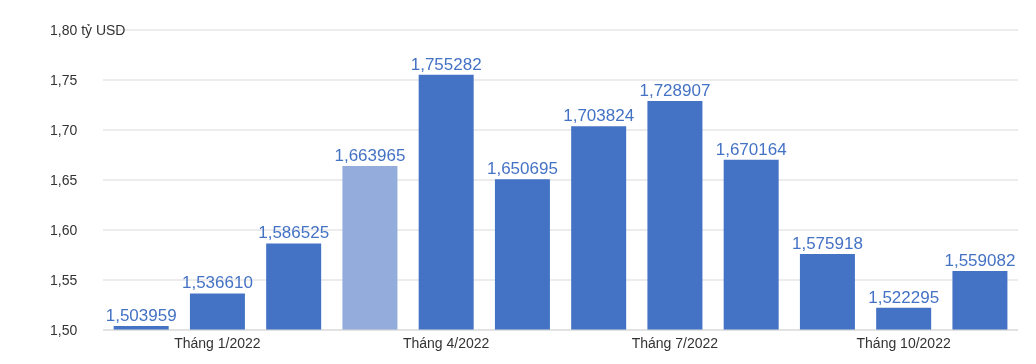  What do you see at coordinates (446, 342) in the screenshot?
I see `x-tick-label: Tháng 4/2022` at bounding box center [446, 342].